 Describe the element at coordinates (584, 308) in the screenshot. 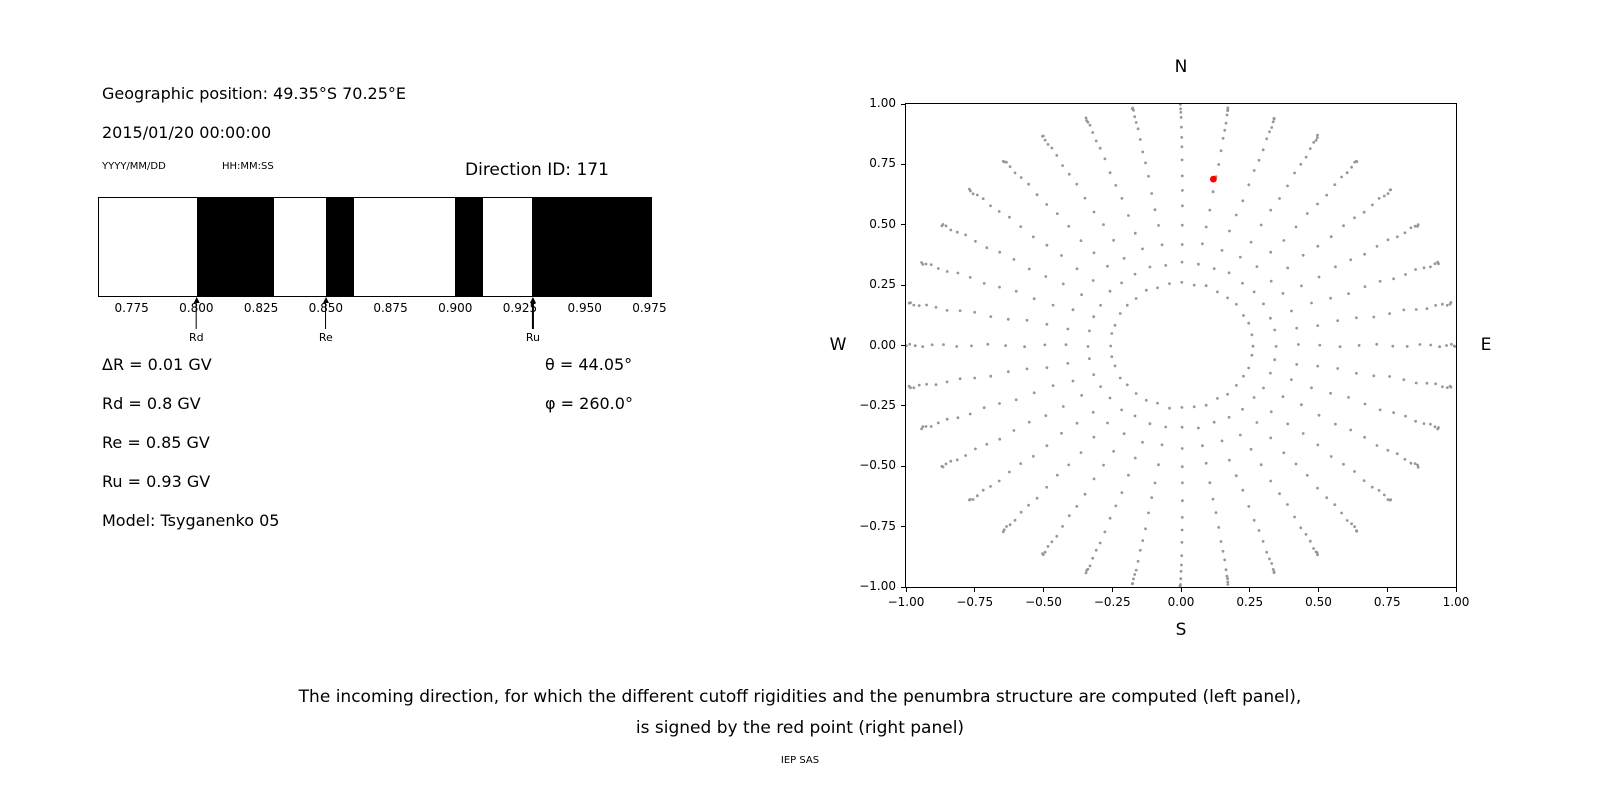

I see `bar-xtick-label: 0.950` at that location.